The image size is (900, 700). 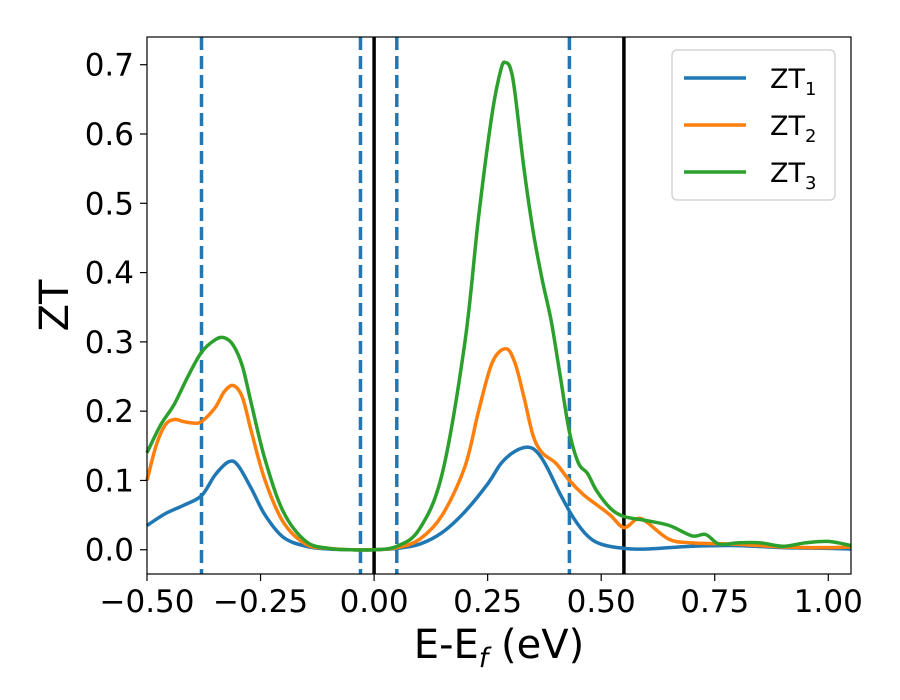 What do you see at coordinates (793, 82) in the screenshot?
I see `legend-label-zt1: ZT1` at bounding box center [793, 82].